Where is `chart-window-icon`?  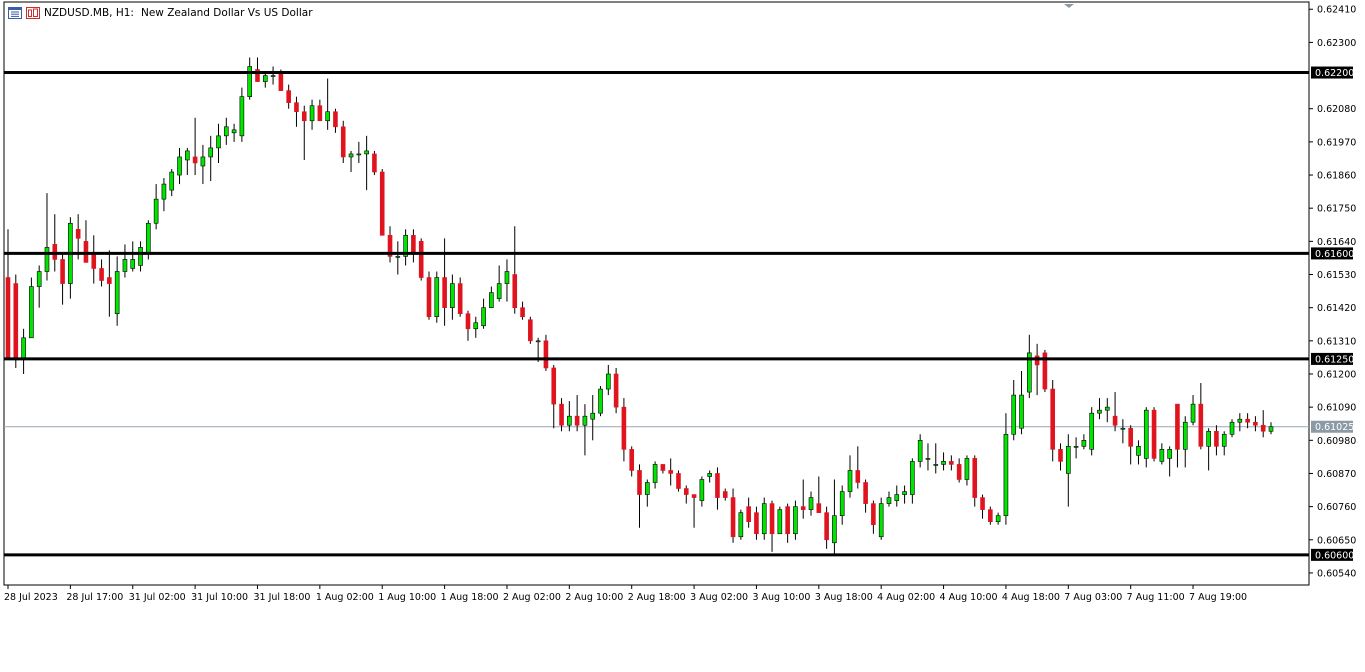 chart-window-icon is located at coordinates (15, 13).